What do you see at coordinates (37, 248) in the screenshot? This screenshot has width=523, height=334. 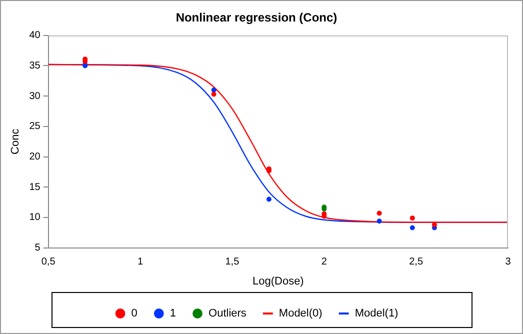 I see `y-tick-label: 5` at bounding box center [37, 248].